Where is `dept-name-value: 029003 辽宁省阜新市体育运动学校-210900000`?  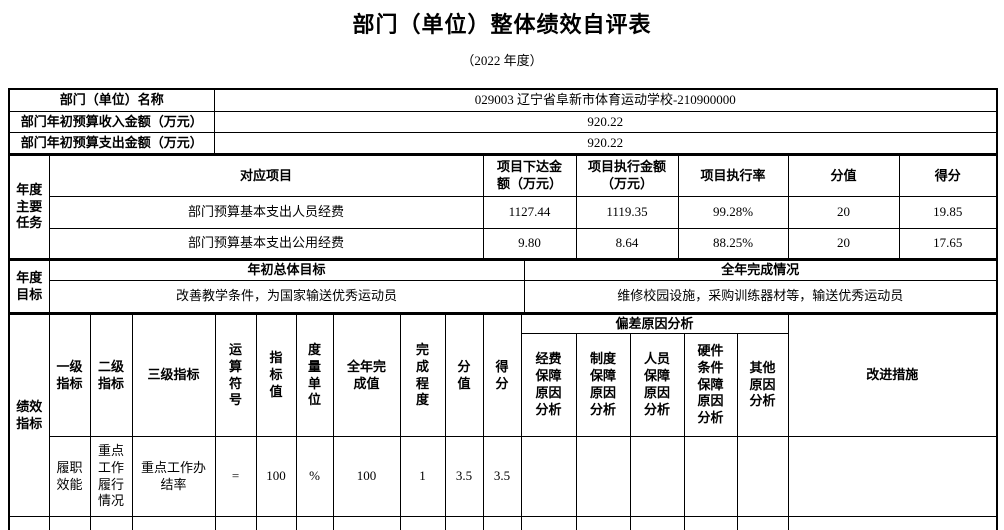
dept-name-value: 029003 辽宁省阜新市体育运动学校-210900000 is located at coordinates (605, 100).